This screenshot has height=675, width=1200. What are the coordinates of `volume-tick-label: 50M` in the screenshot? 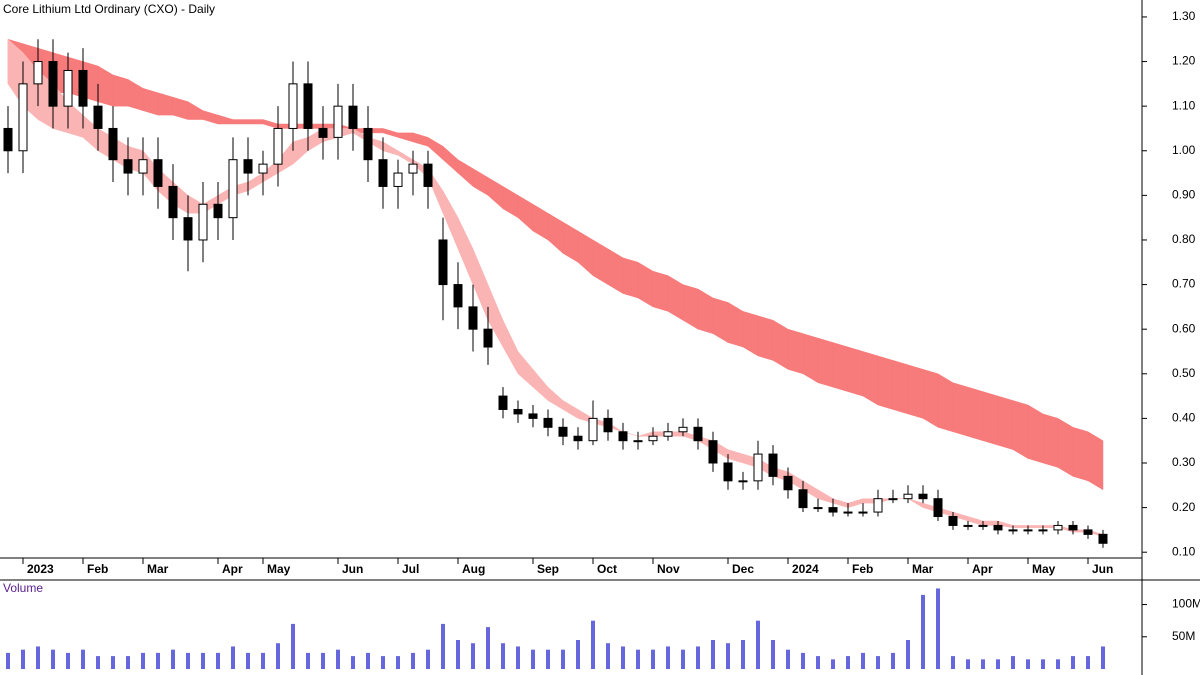 It's located at (1183, 636).